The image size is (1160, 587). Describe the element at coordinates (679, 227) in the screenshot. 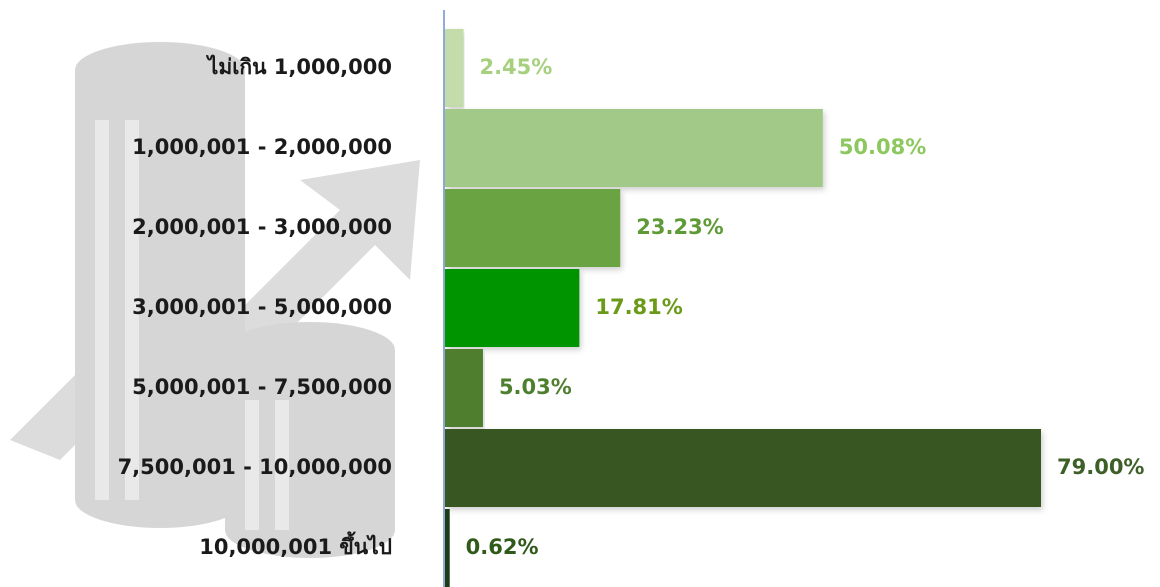

I see `value-label: 23.23%` at that location.